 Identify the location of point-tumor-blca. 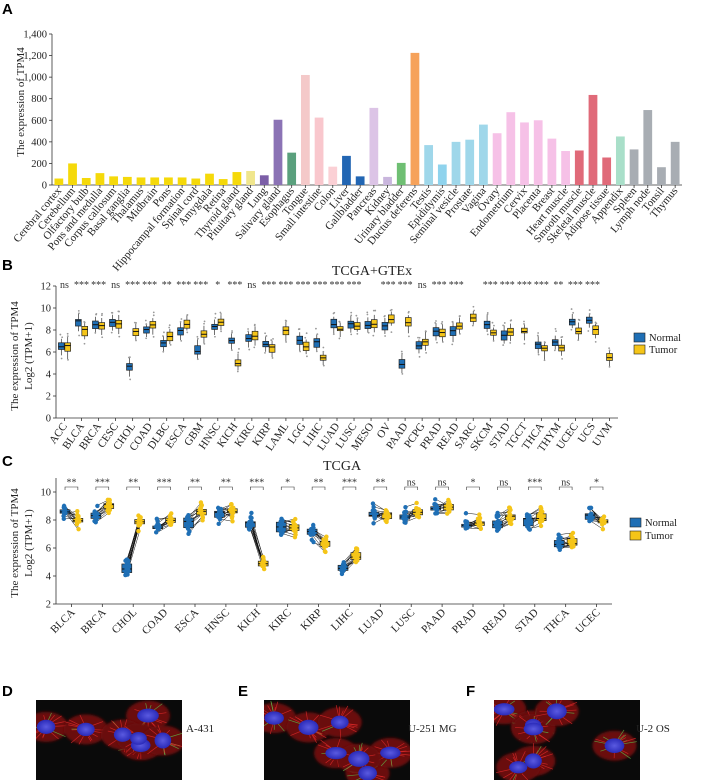
(77, 522).